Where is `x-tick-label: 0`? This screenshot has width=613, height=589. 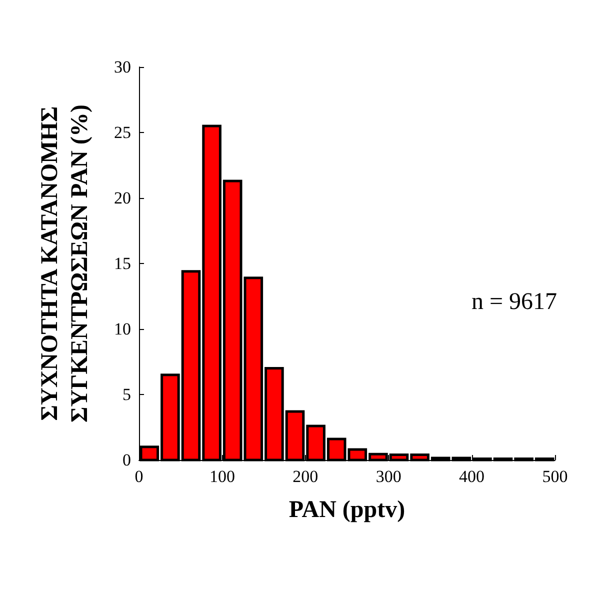
x-tick-label: 0 is located at coordinates (139, 476).